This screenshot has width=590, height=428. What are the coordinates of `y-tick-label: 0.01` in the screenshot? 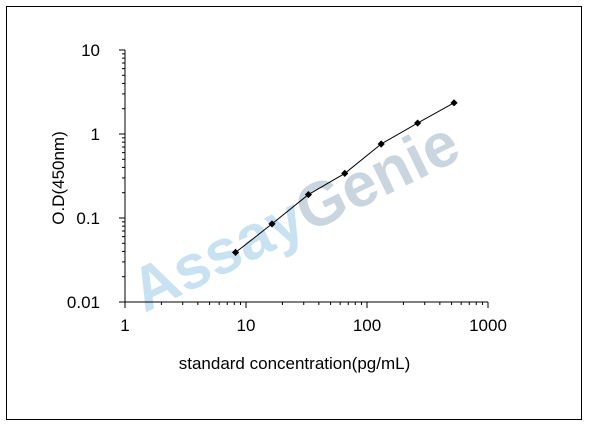 It's located at (83, 302).